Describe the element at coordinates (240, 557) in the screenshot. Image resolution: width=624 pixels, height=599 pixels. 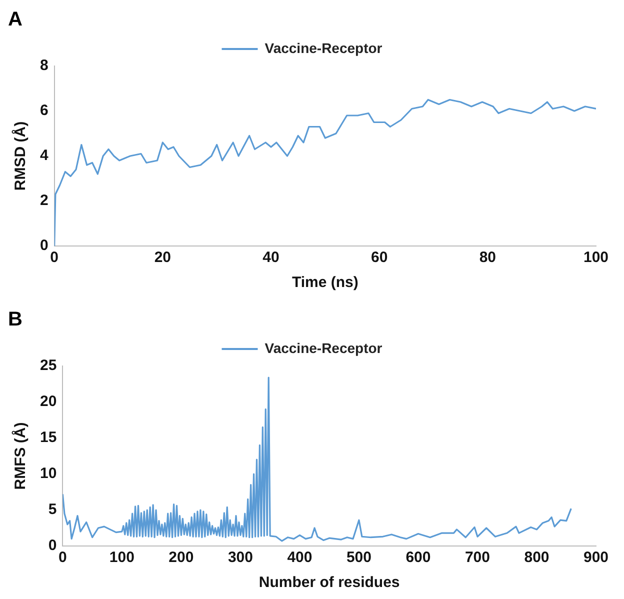
I see `x-tick-label: 300` at that location.